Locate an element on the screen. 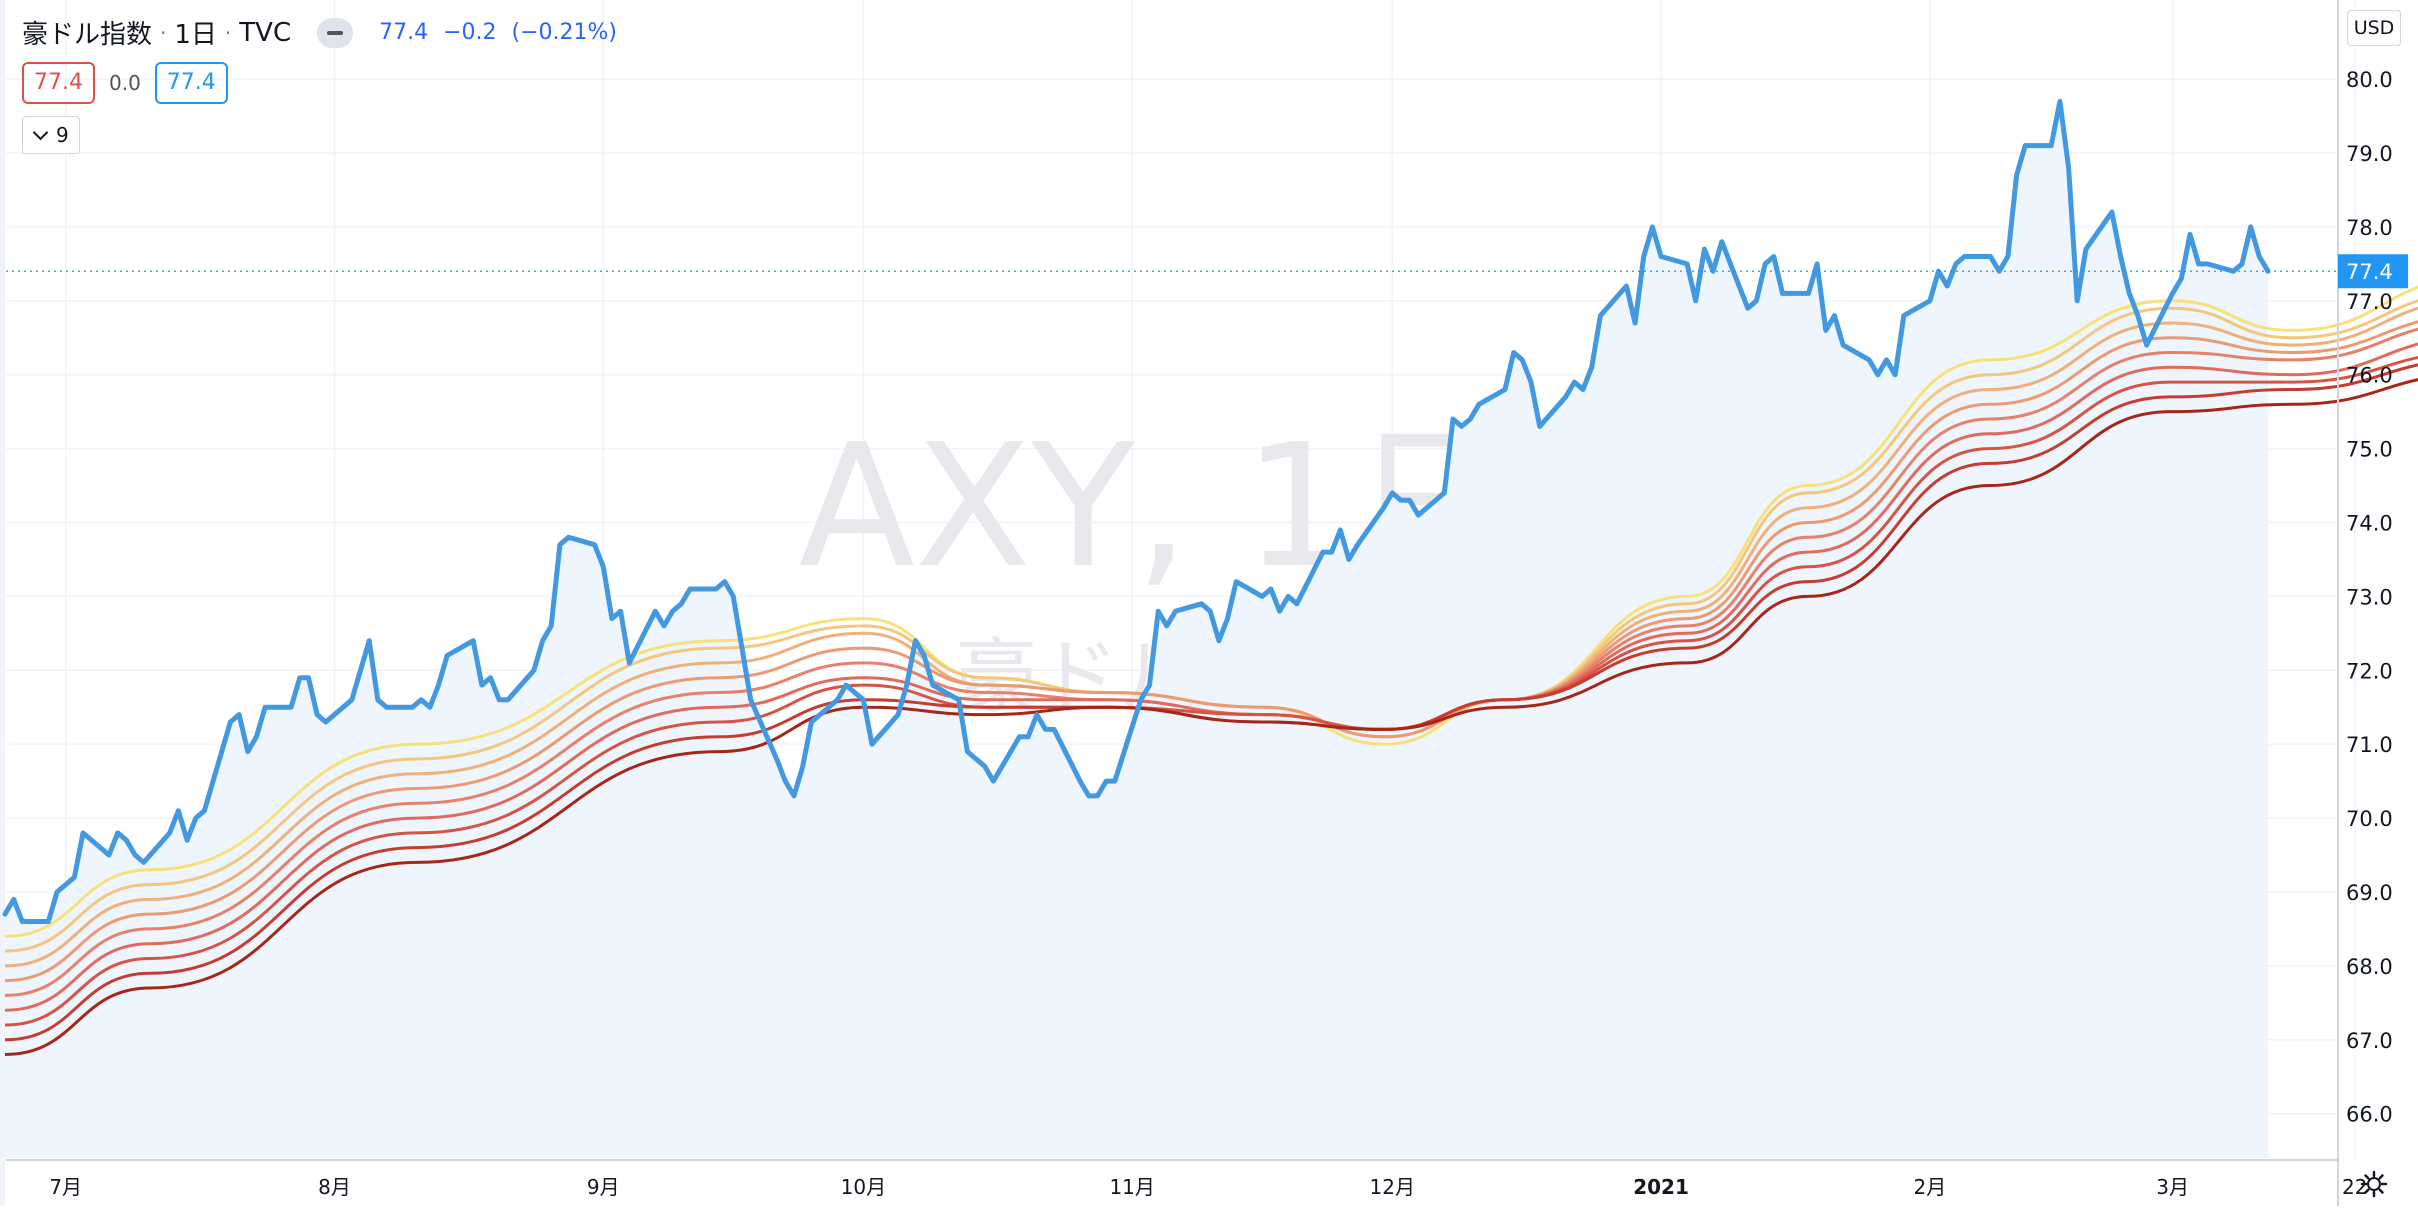  left-edge is located at coordinates (2, 603).